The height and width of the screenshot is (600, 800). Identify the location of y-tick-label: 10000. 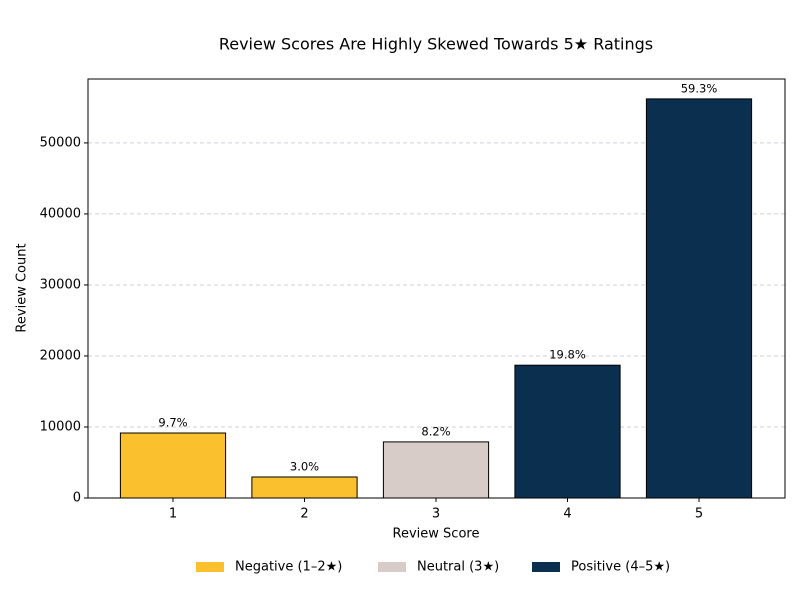
(60, 426).